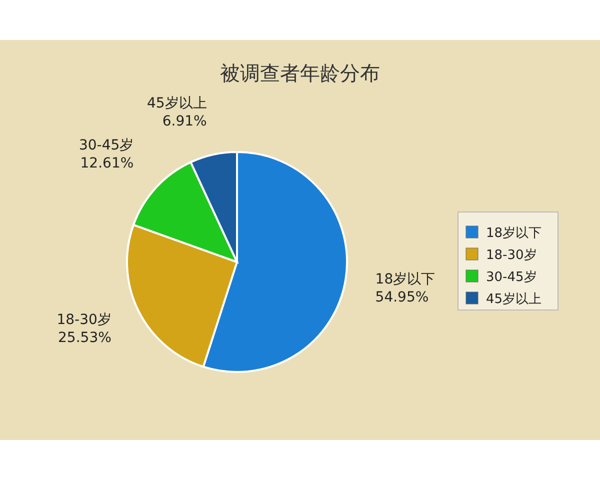  I want to click on data-label: 6.91%, so click(184, 121).